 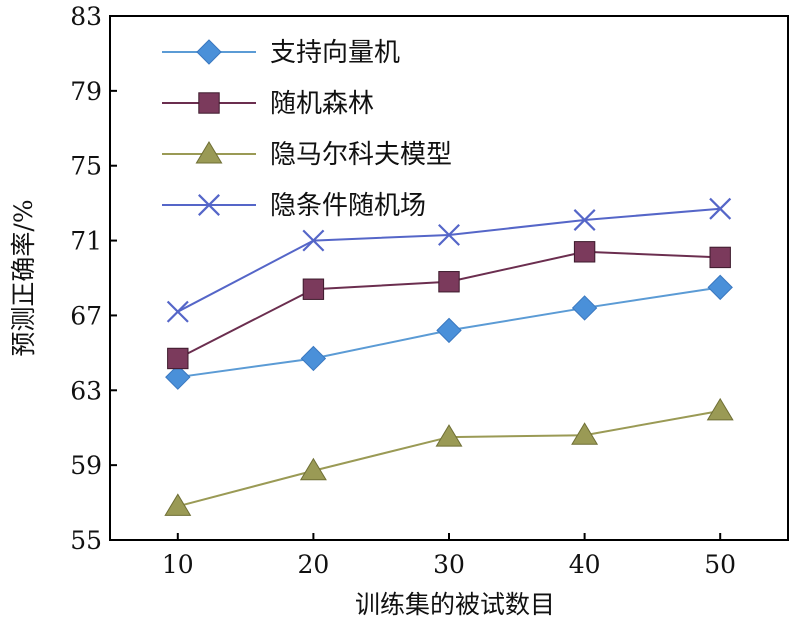 I want to click on y-tick-label: 67, so click(x=86, y=315).